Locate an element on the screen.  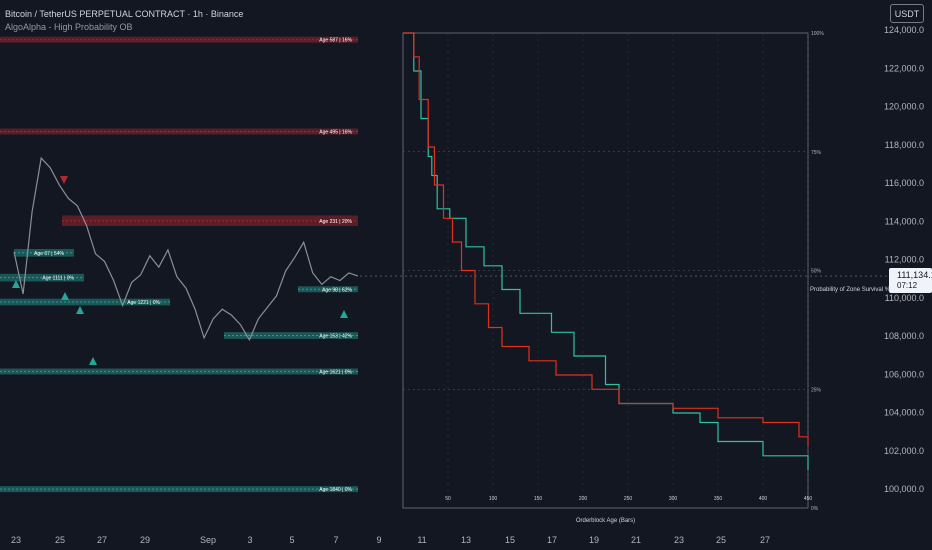
time-axis-label: 19 is located at coordinates (594, 540).